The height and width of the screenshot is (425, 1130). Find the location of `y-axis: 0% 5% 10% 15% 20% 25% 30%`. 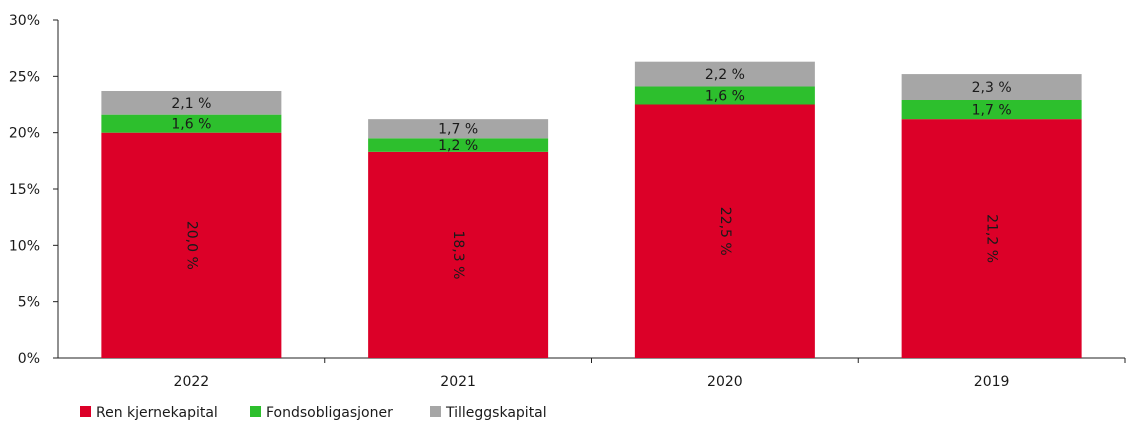

y-axis: 0% 5% 10% 15% 20% 25% 30% is located at coordinates (34, 190).